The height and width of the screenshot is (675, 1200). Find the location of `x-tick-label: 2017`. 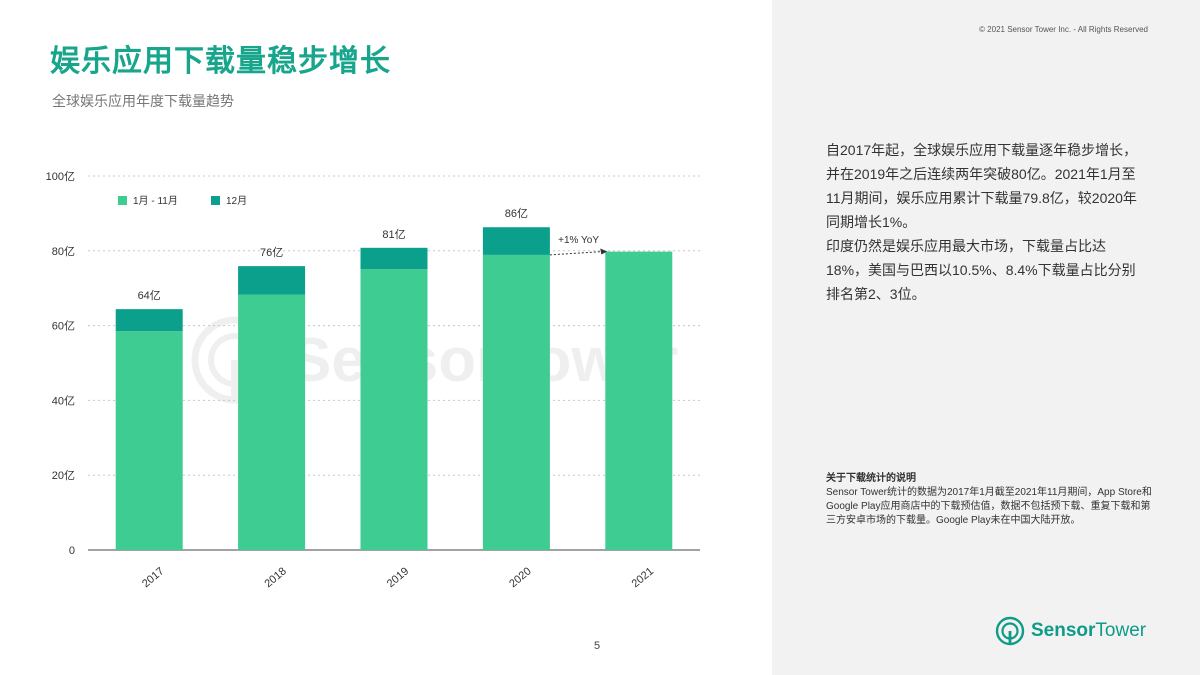

x-tick-label: 2017 is located at coordinates (153, 577).